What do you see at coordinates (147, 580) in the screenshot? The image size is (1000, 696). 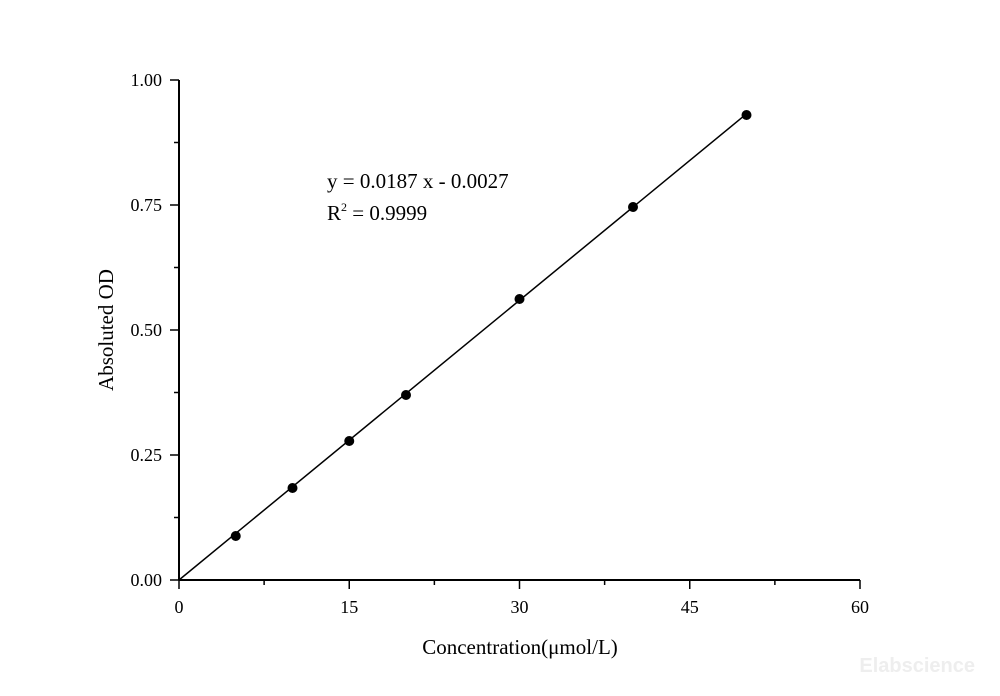 I see `y-tick-label: 0.00` at bounding box center [147, 580].